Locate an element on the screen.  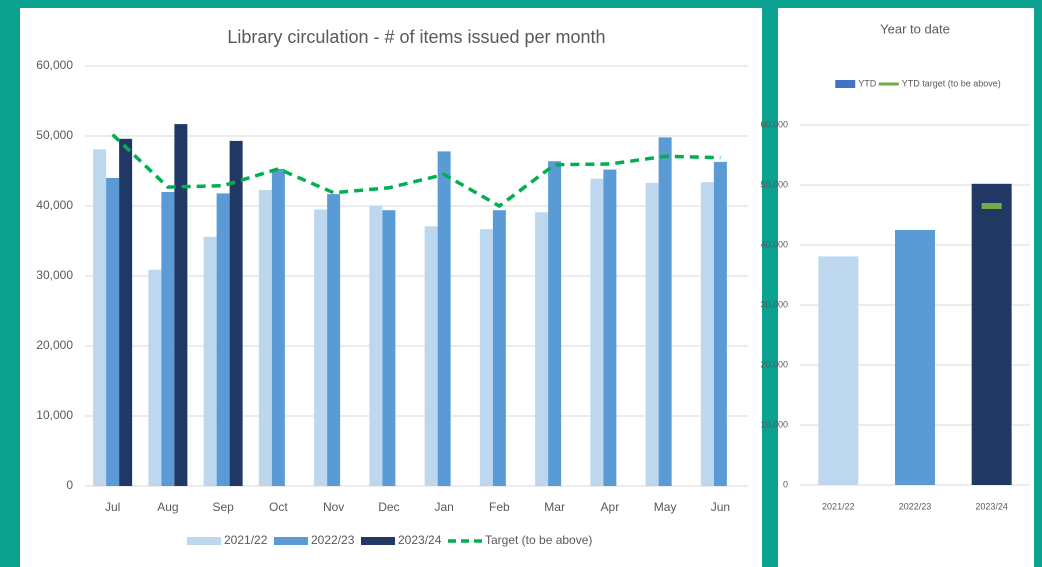
x-tick-label: Nov is located at coordinates (333, 507).